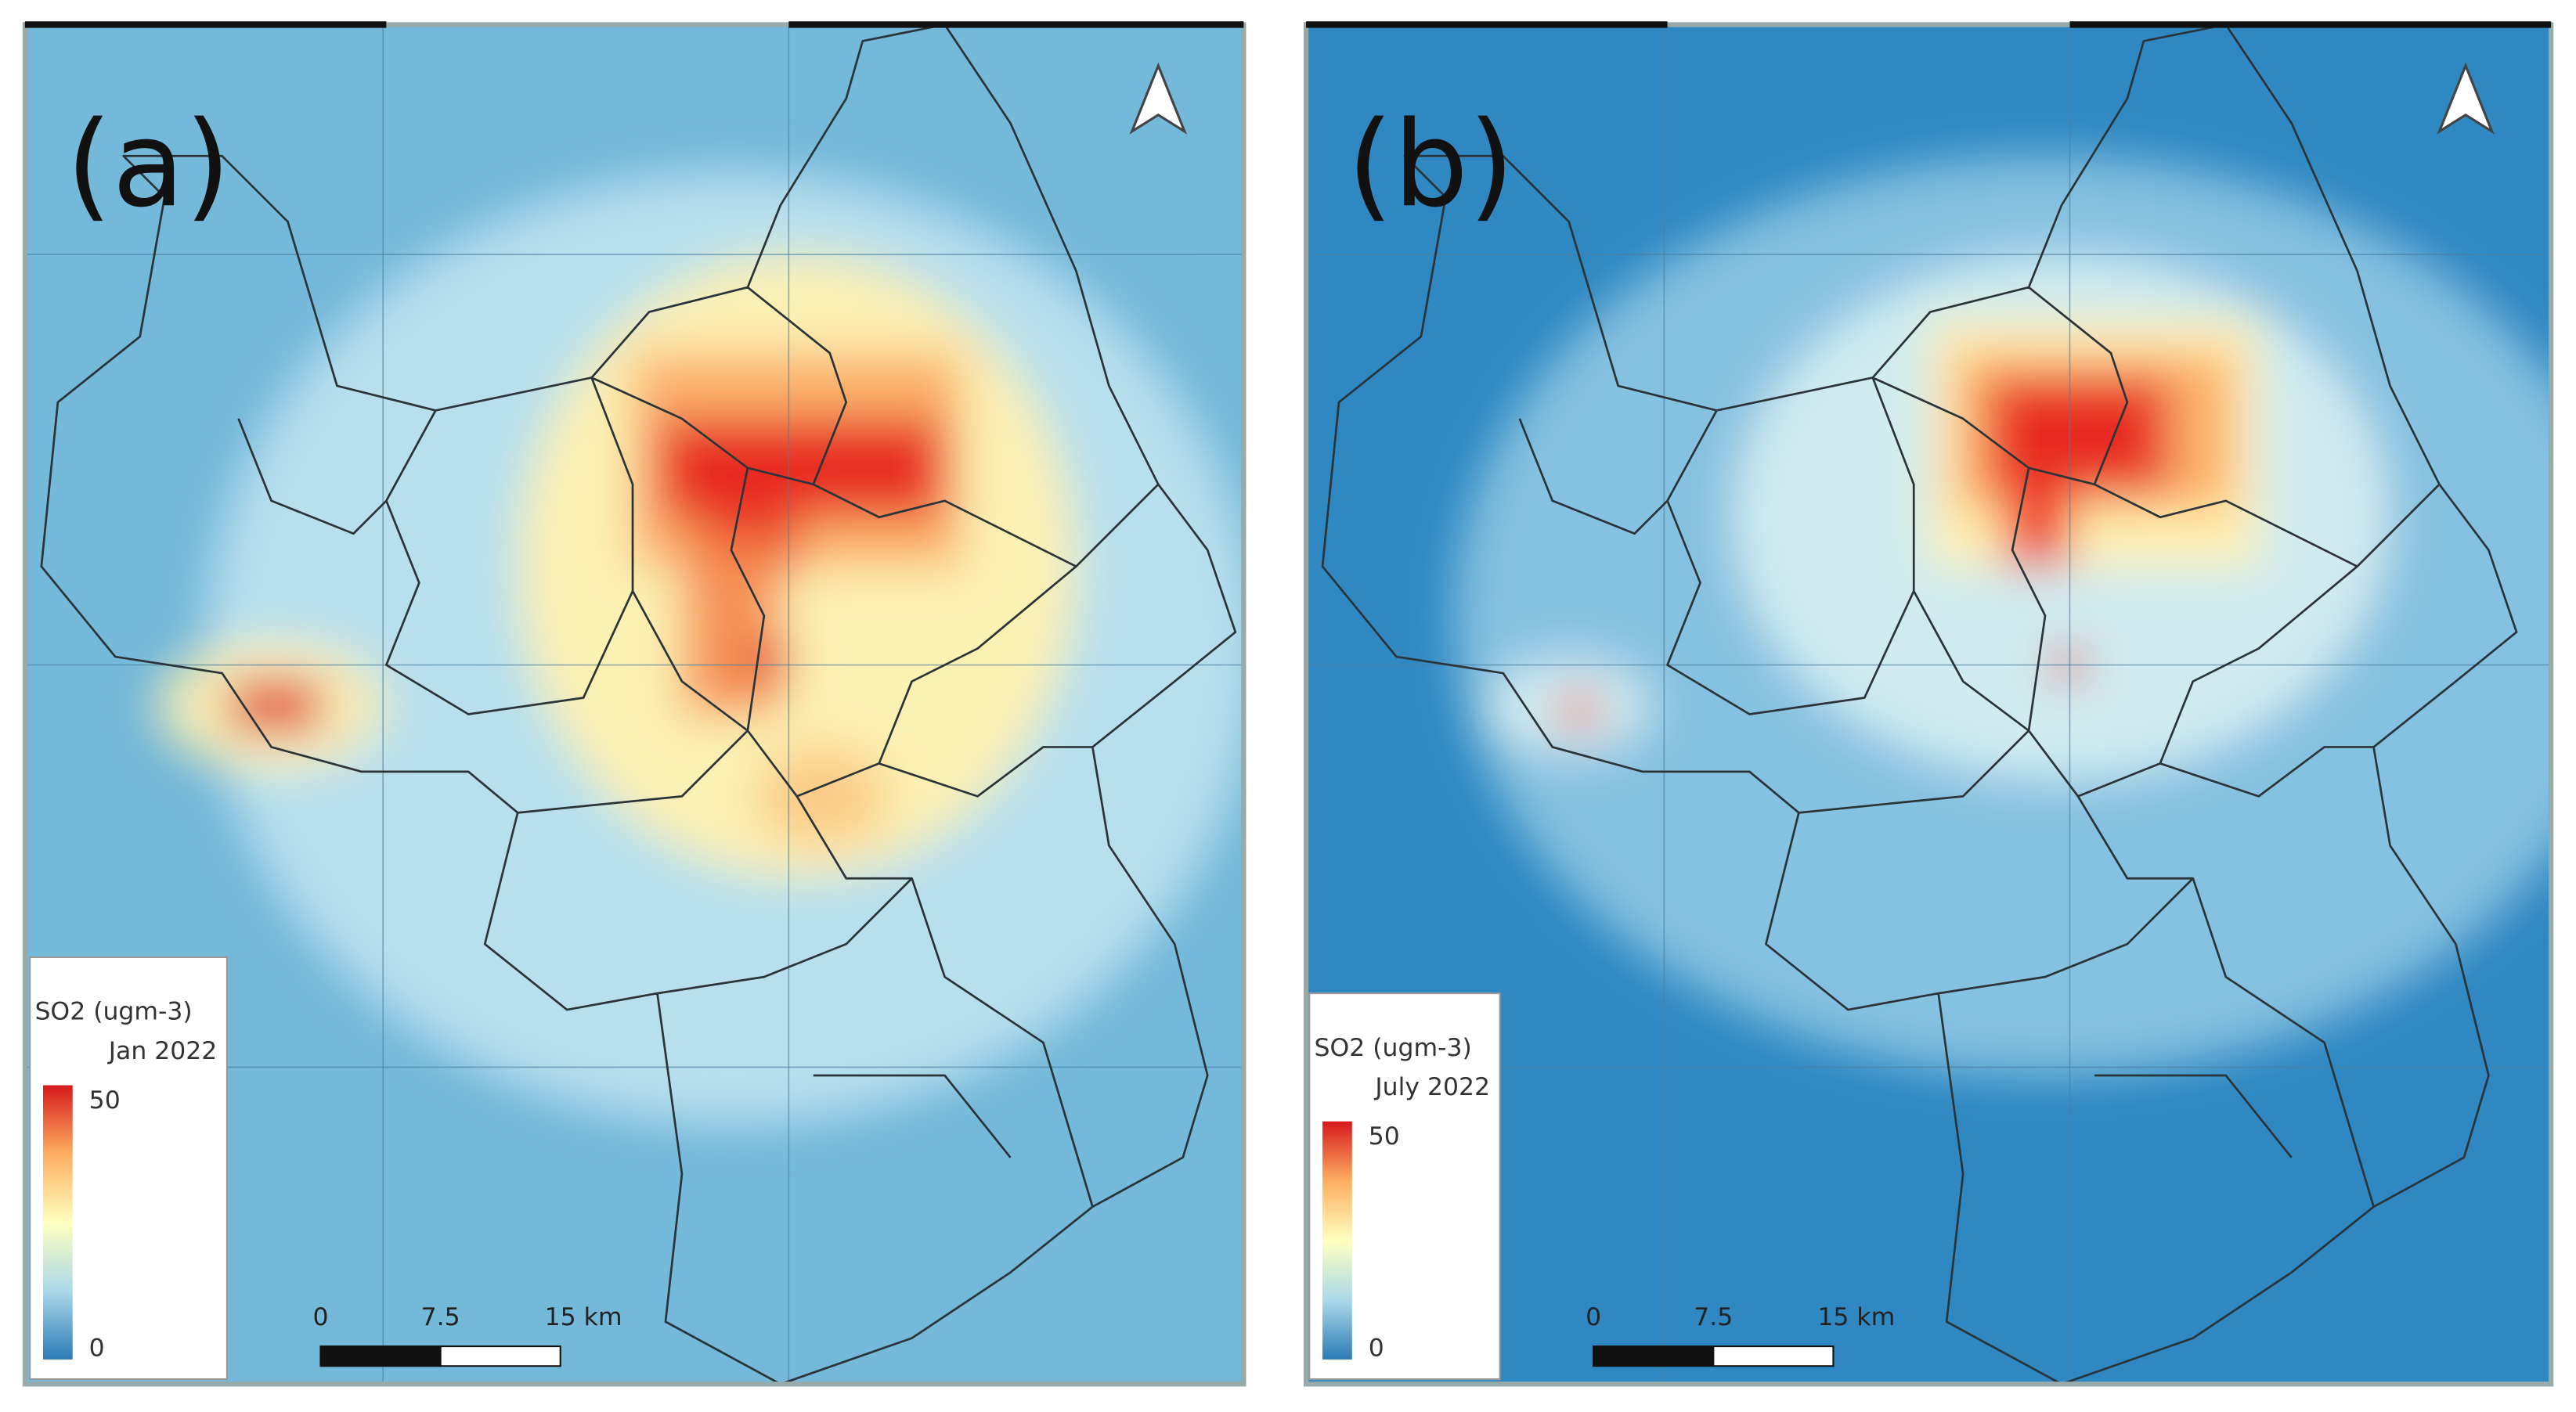 The height and width of the screenshot is (1412, 2576). I want to click on panel-label: (b), so click(1432, 164).